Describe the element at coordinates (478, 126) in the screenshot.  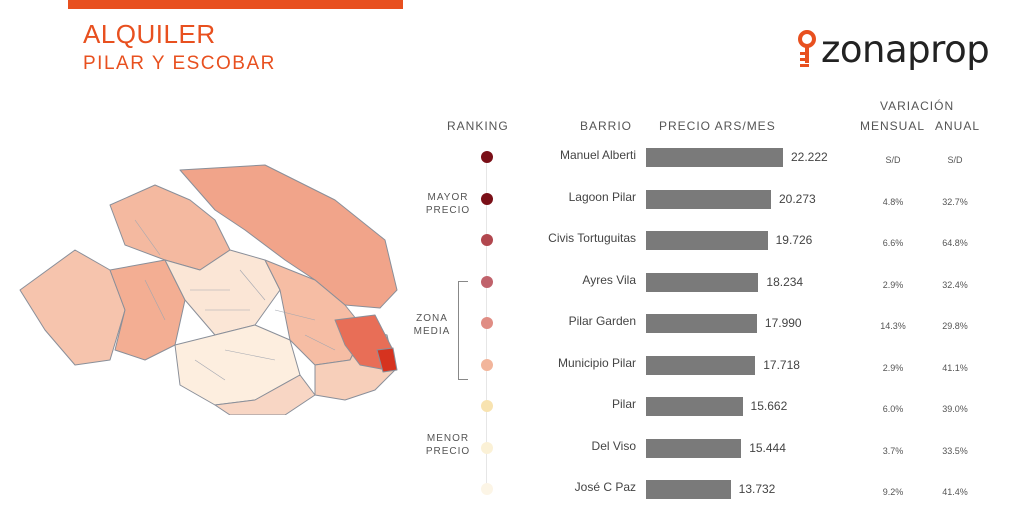
I see `header-ranking: RANKING` at that location.